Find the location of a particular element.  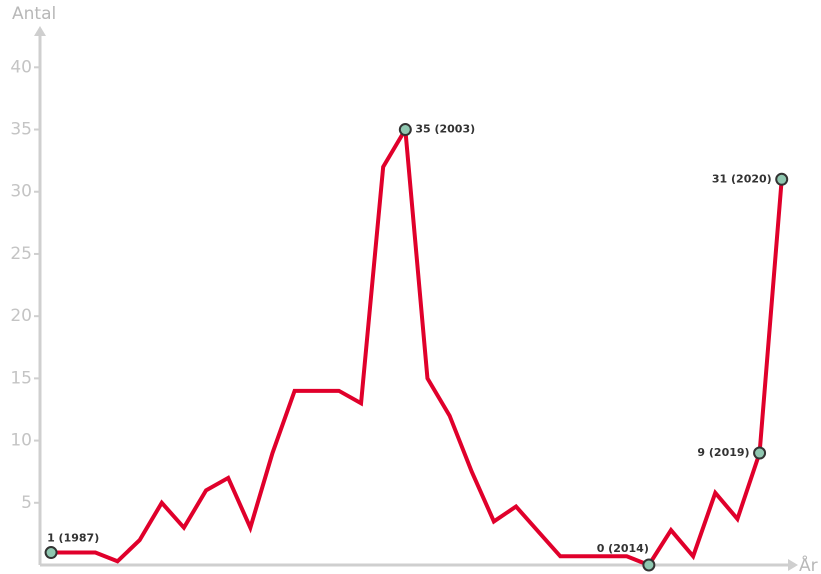

y-tick-label: 30 is located at coordinates (21, 192).